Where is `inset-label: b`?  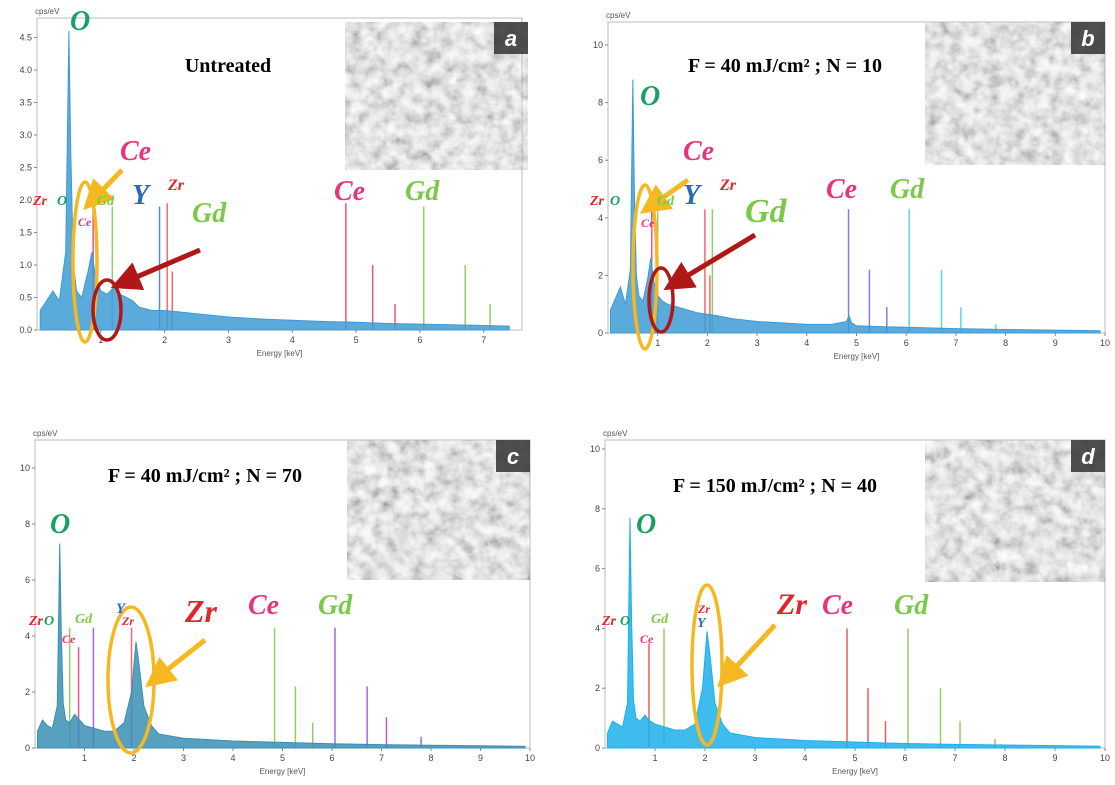
inset-label: b is located at coordinates (1087, 38).